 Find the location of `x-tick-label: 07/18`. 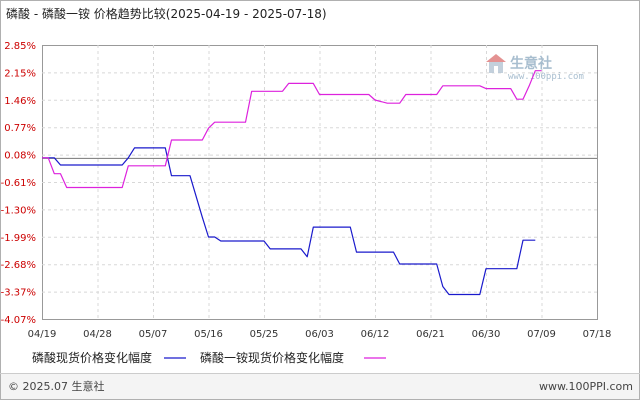

x-tick-label: 07/18 is located at coordinates (597, 334).